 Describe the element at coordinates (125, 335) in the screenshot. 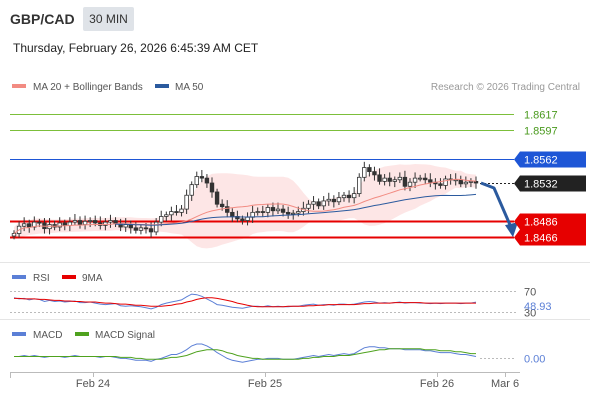

I see `macd-signal-legend-label: MACD Signal` at that location.